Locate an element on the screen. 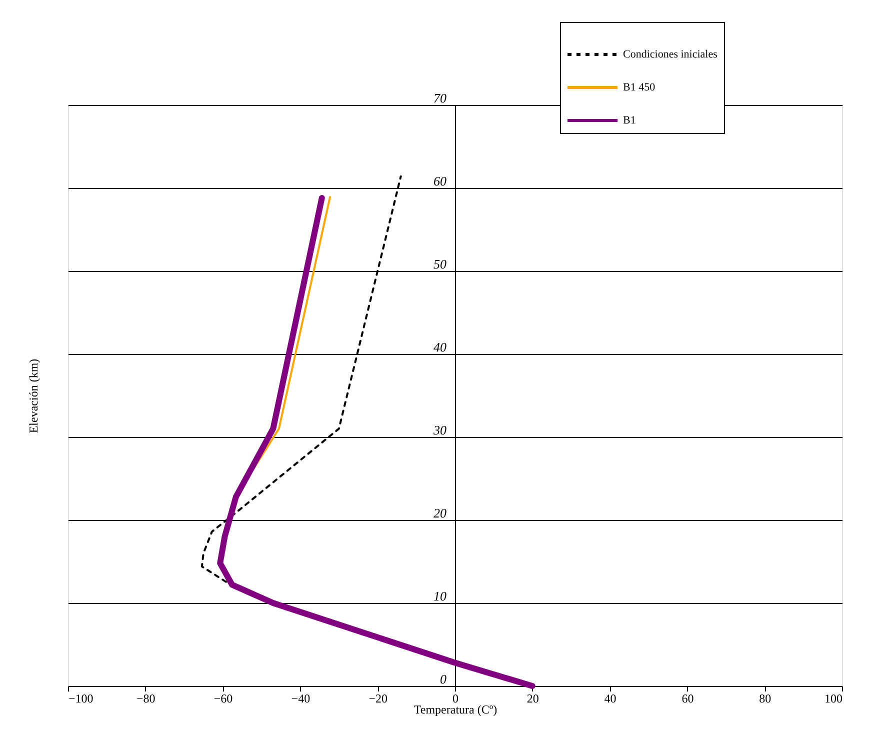 This screenshot has height=736, width=872. x-tick-label: −40 is located at coordinates (300, 699).